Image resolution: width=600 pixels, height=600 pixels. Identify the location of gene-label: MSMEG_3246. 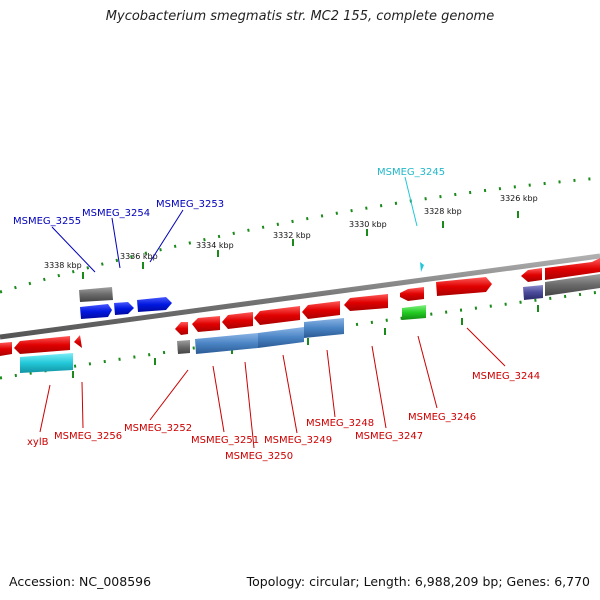
(442, 417).